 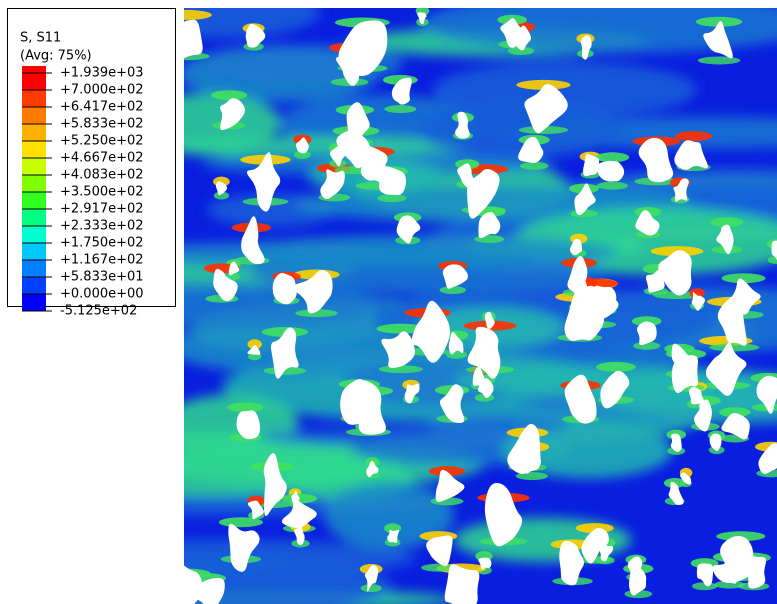 I want to click on legend-title: S, S11, so click(x=40, y=38).